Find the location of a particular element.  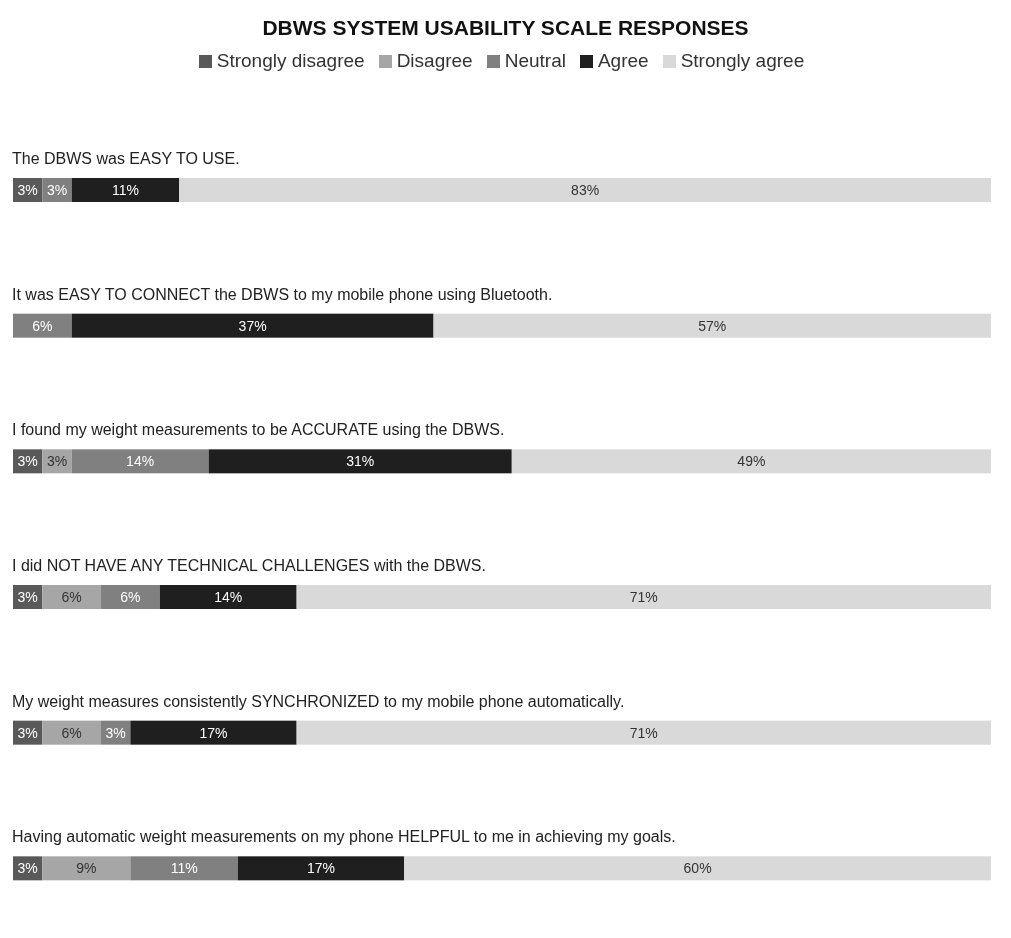

y-tick-label: I did NOT HAVE ANY TECHNICAL CHALLENGES with the DBWS. is located at coordinates (249, 565).